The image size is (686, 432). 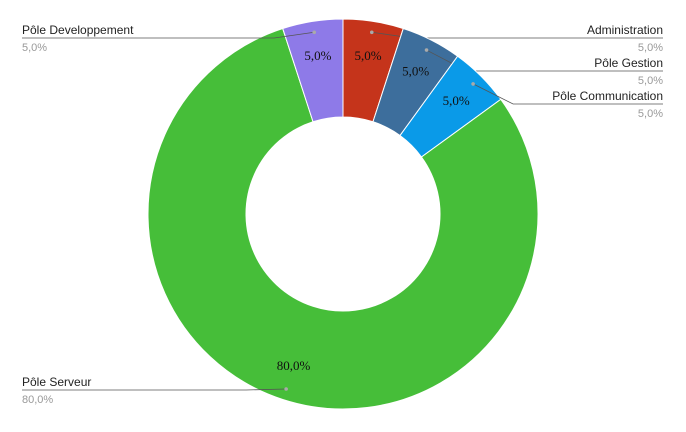 I want to click on category-label: Pôle Serveur, so click(x=56, y=382).